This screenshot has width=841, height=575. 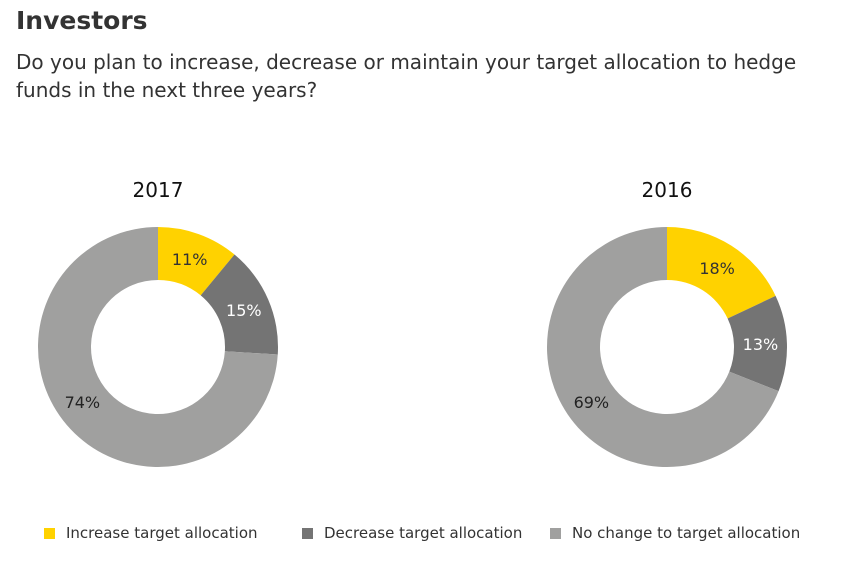 What do you see at coordinates (244, 310) in the screenshot?
I see `donut-2017-label-decrease: 15%` at bounding box center [244, 310].